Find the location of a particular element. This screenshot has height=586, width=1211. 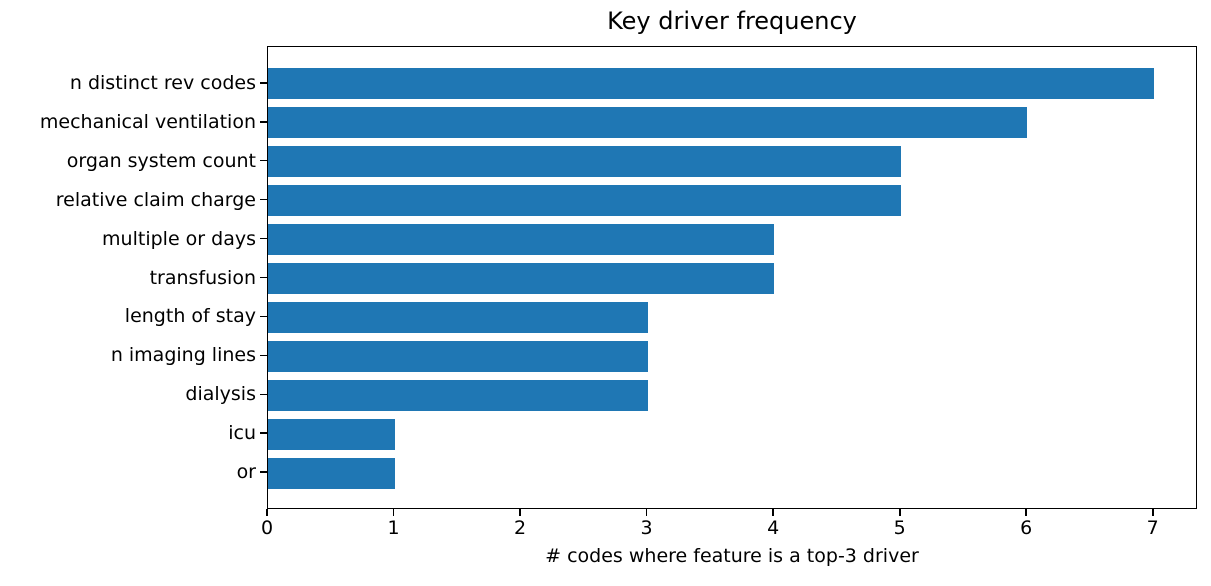

y-tick-label: n imaging lines is located at coordinates (183, 355).